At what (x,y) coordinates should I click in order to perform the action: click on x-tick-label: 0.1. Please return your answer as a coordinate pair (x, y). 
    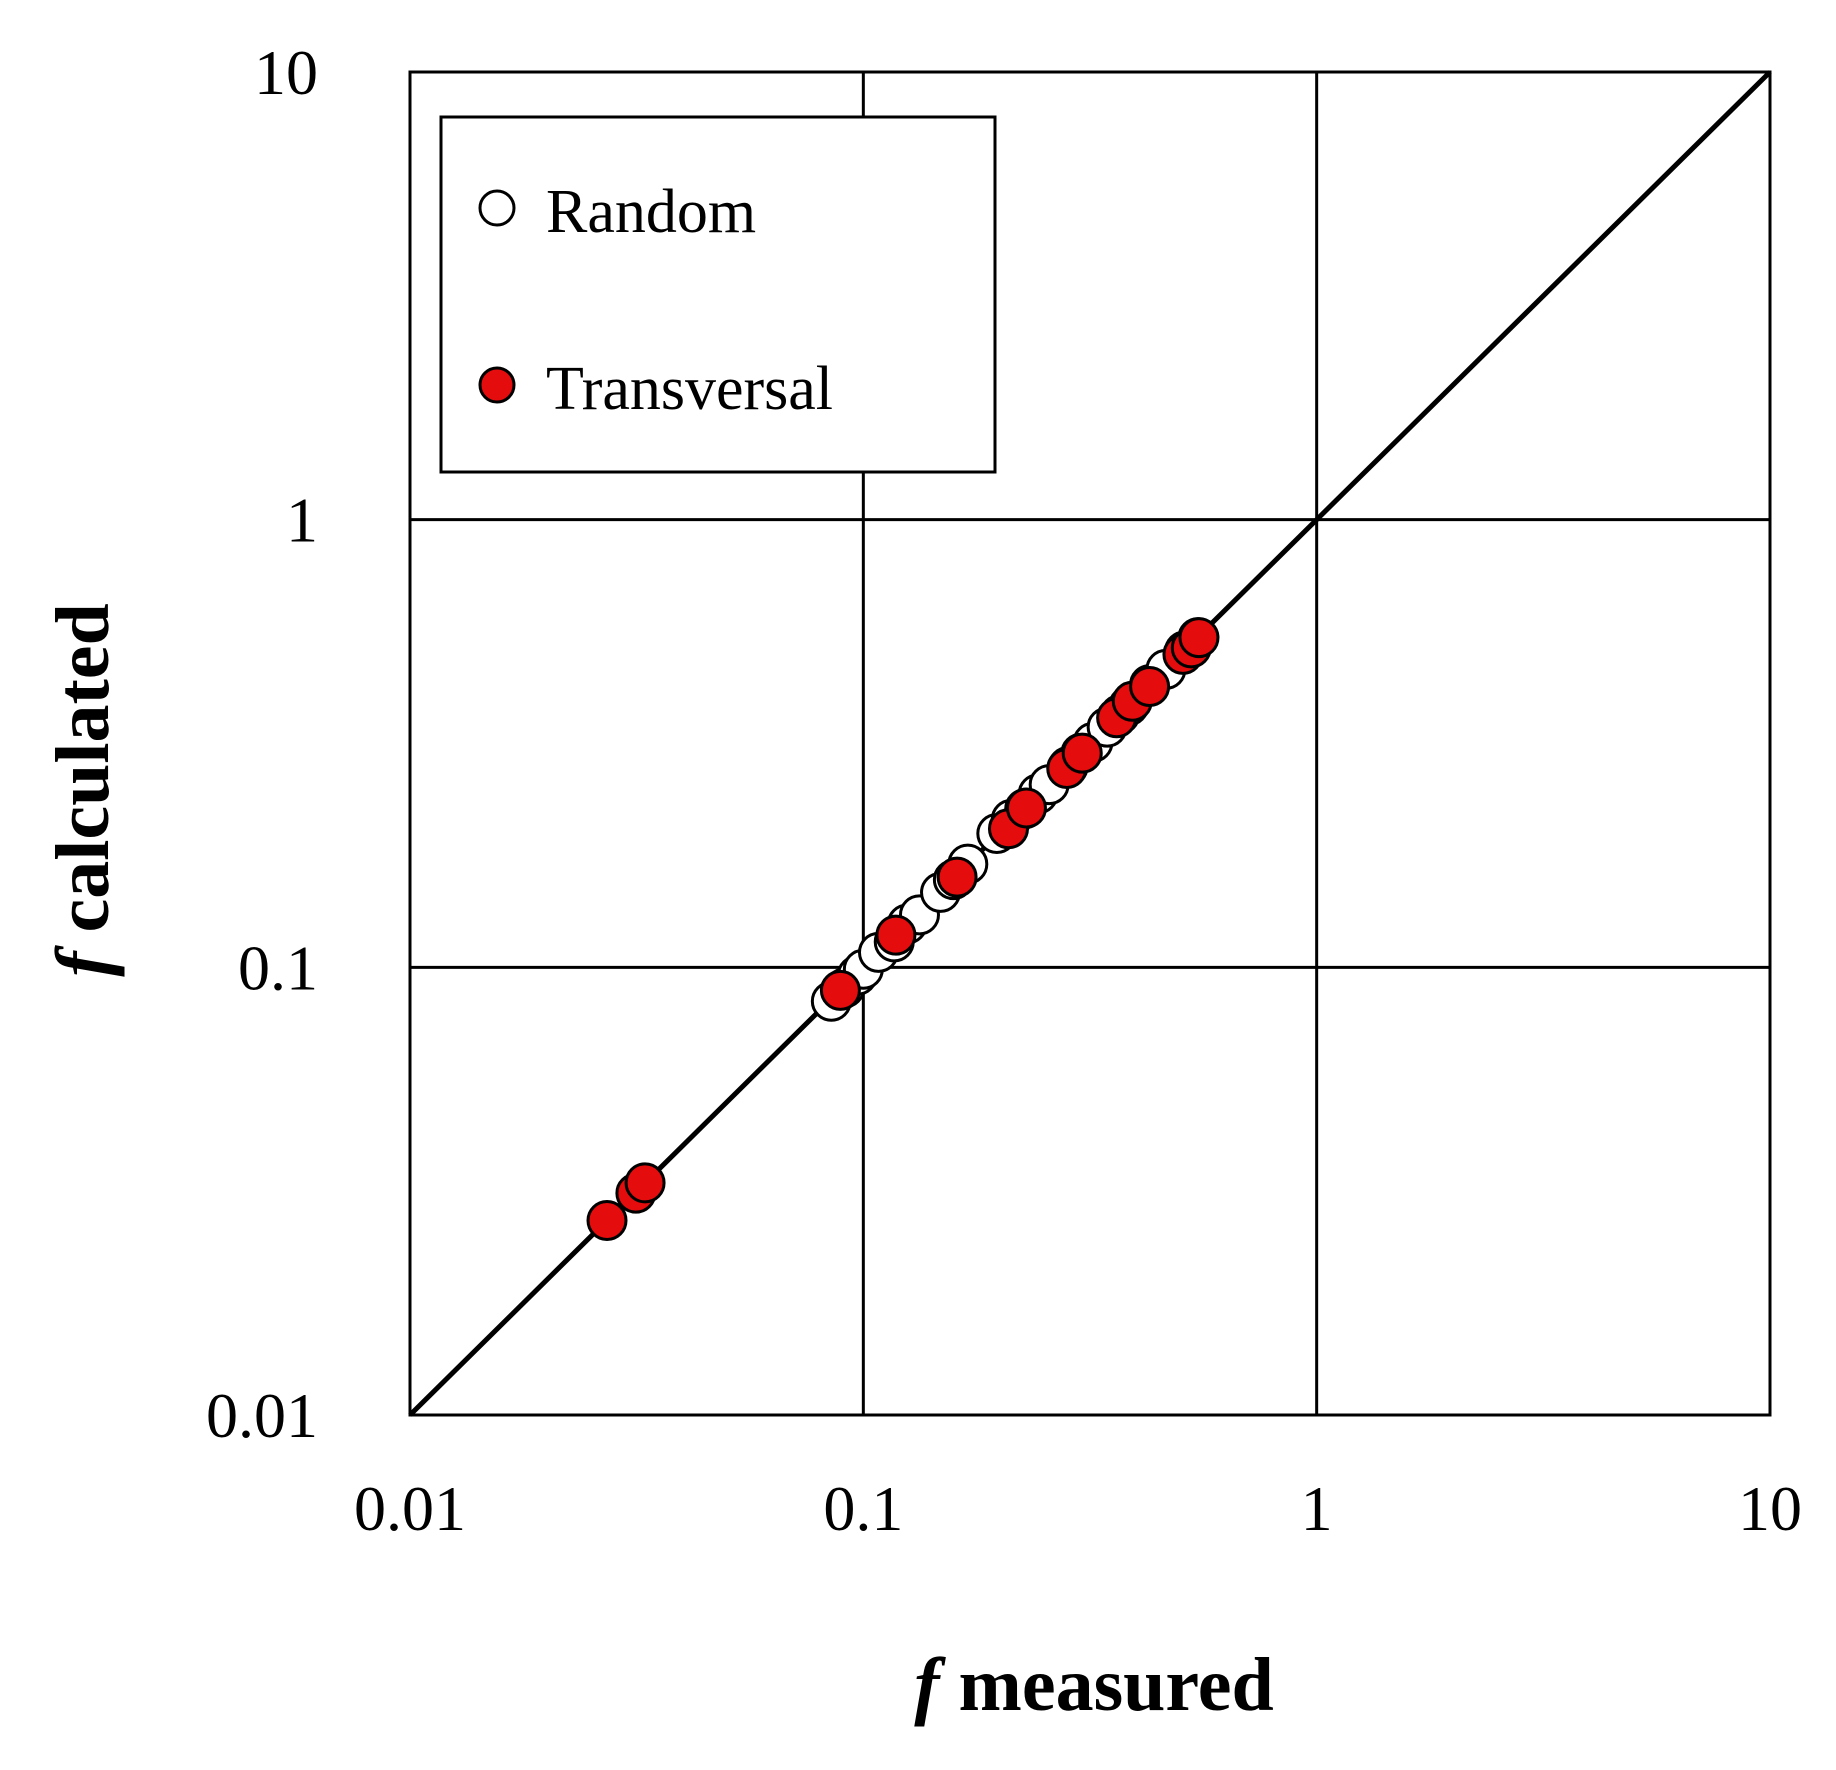
    Looking at the image, I should click on (863, 1508).